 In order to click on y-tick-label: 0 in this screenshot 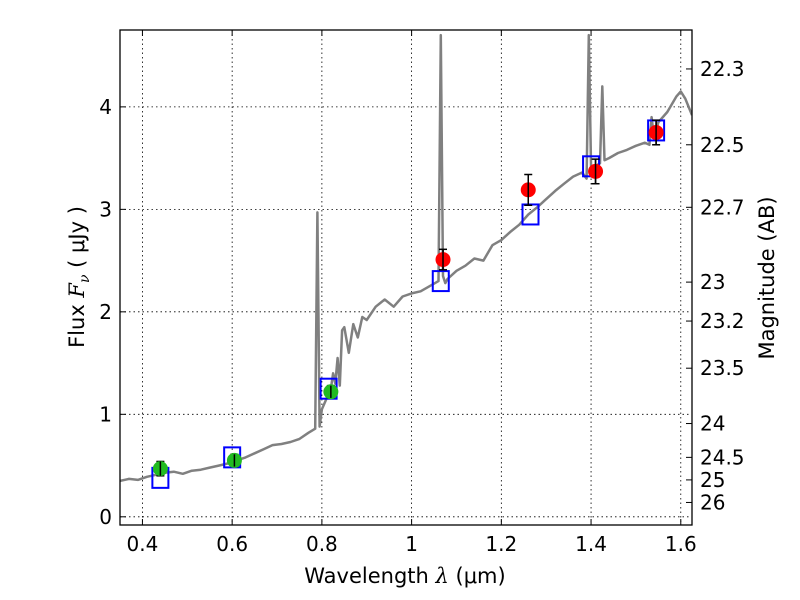, I will do `click(105, 517)`.